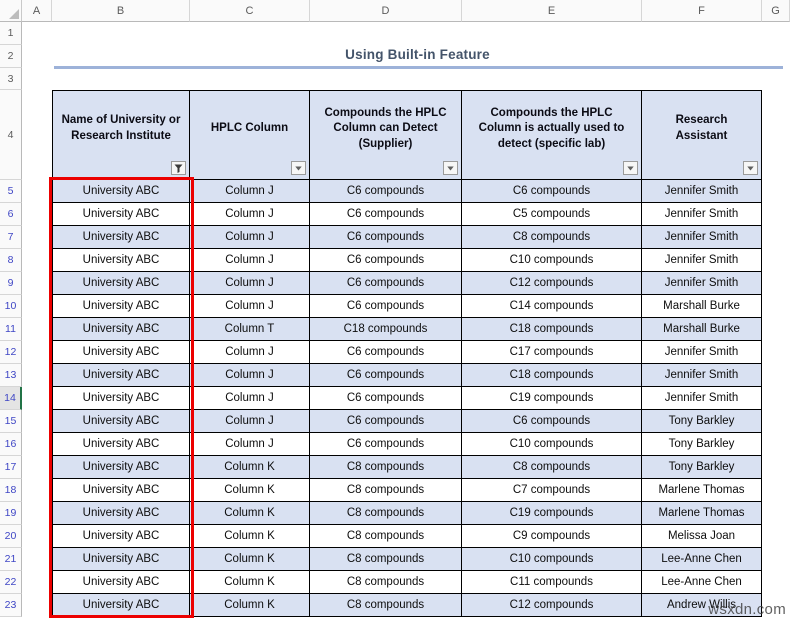 The width and height of the screenshot is (790, 620). What do you see at coordinates (11, 260) in the screenshot?
I see `row-header-8: 8` at bounding box center [11, 260].